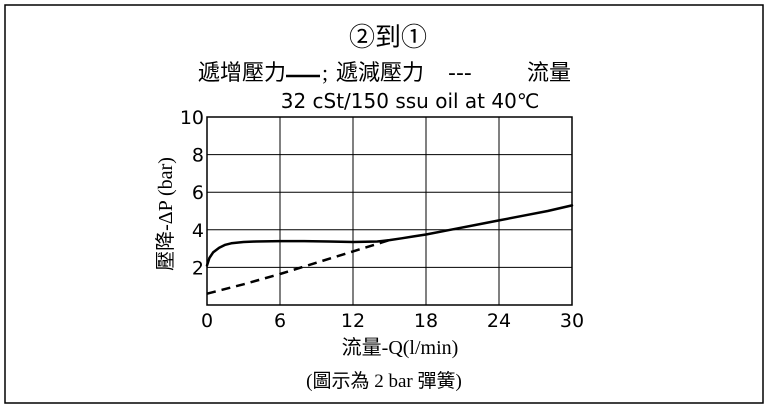  Describe the element at coordinates (280, 321) in the screenshot. I see `x-tick-label: 6` at that location.